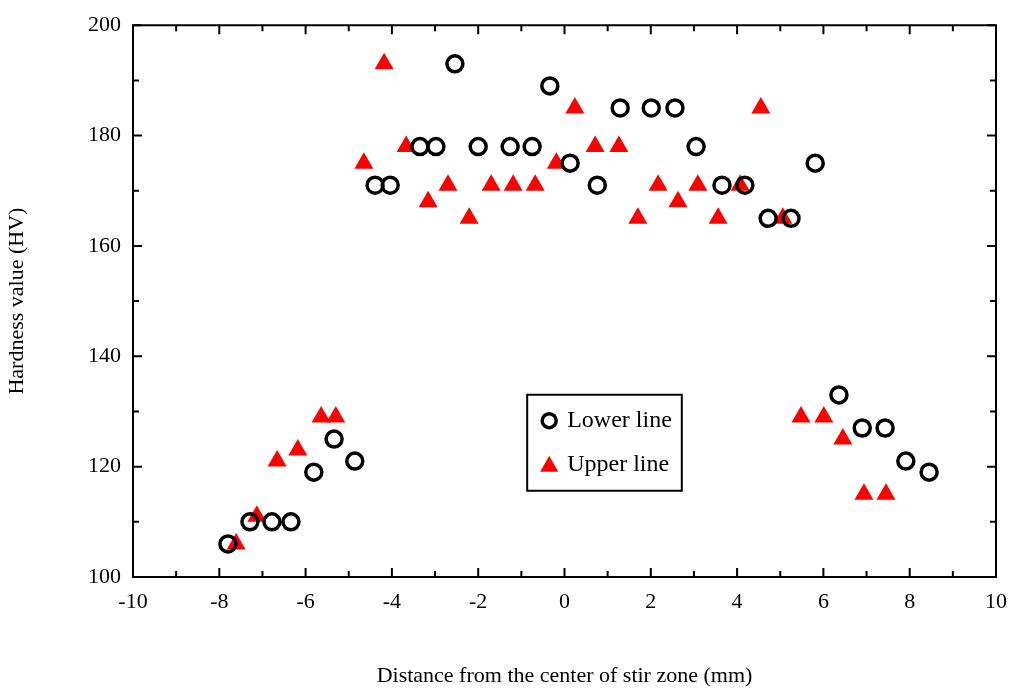  I want to click on x-tick-label: 6, so click(823, 600).